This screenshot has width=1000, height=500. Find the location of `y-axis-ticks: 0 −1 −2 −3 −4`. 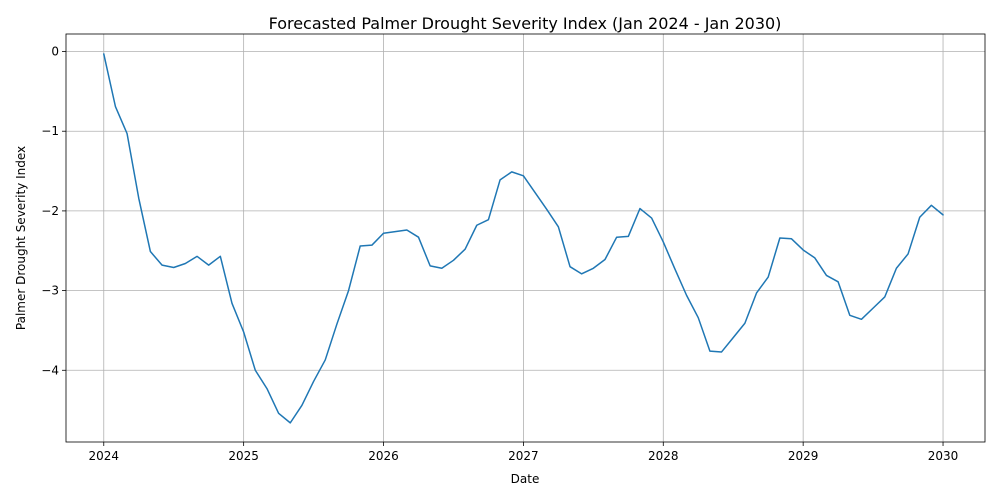

y-axis-ticks: 0 −1 −2 −3 −4 is located at coordinates (53, 211).